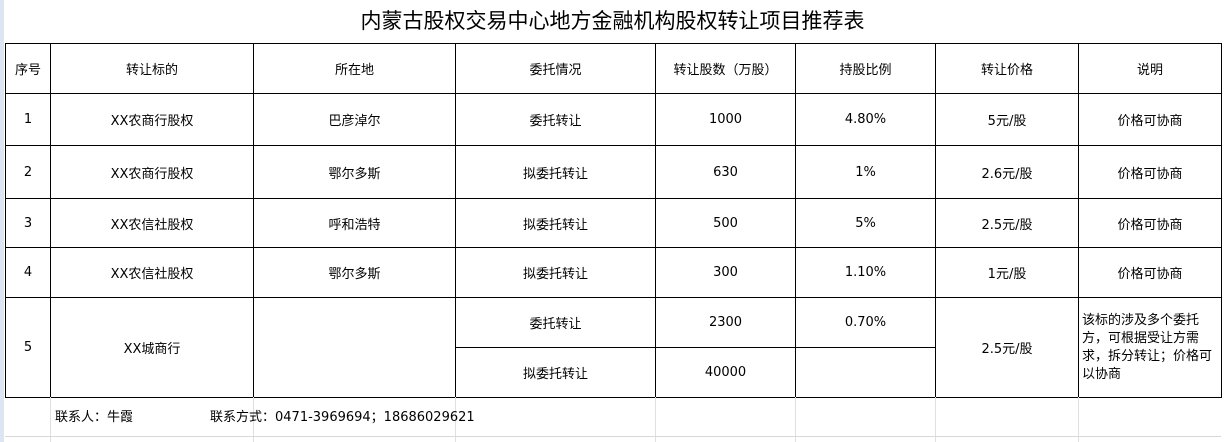 This screenshot has width=1225, height=442. What do you see at coordinates (28, 272) in the screenshot?
I see `cell-no: 4` at bounding box center [28, 272].